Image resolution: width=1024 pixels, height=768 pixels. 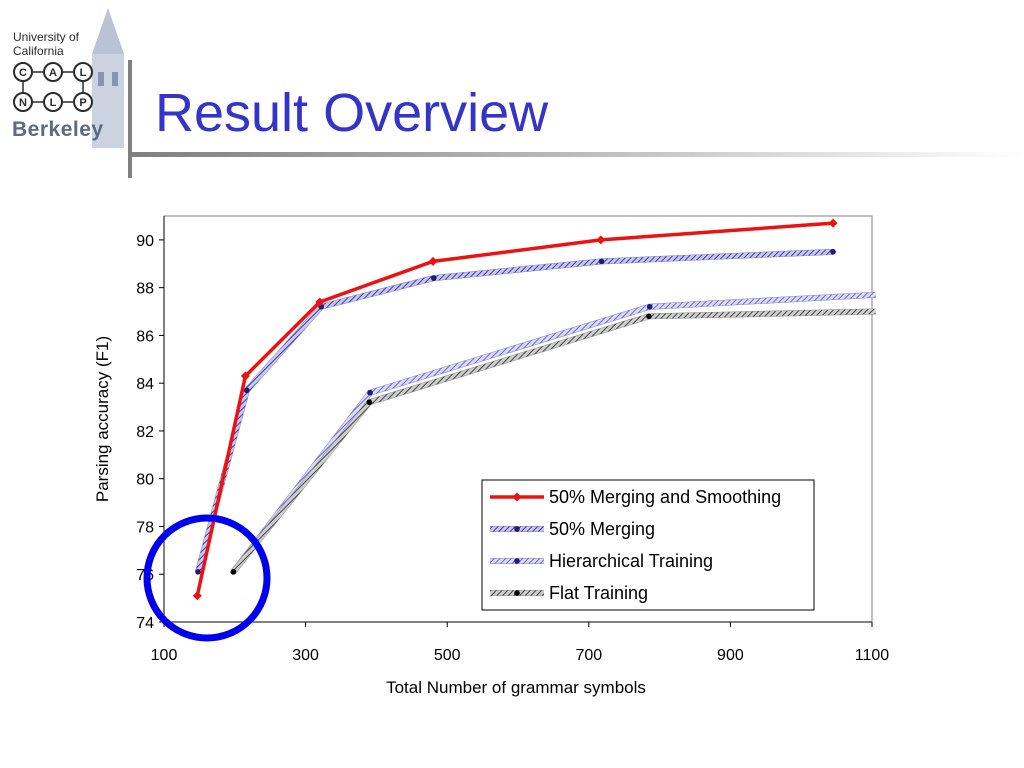 I want to click on legend-label-50-merging-and-smoothing: 50% Merging and Smoothing, so click(x=665, y=497).